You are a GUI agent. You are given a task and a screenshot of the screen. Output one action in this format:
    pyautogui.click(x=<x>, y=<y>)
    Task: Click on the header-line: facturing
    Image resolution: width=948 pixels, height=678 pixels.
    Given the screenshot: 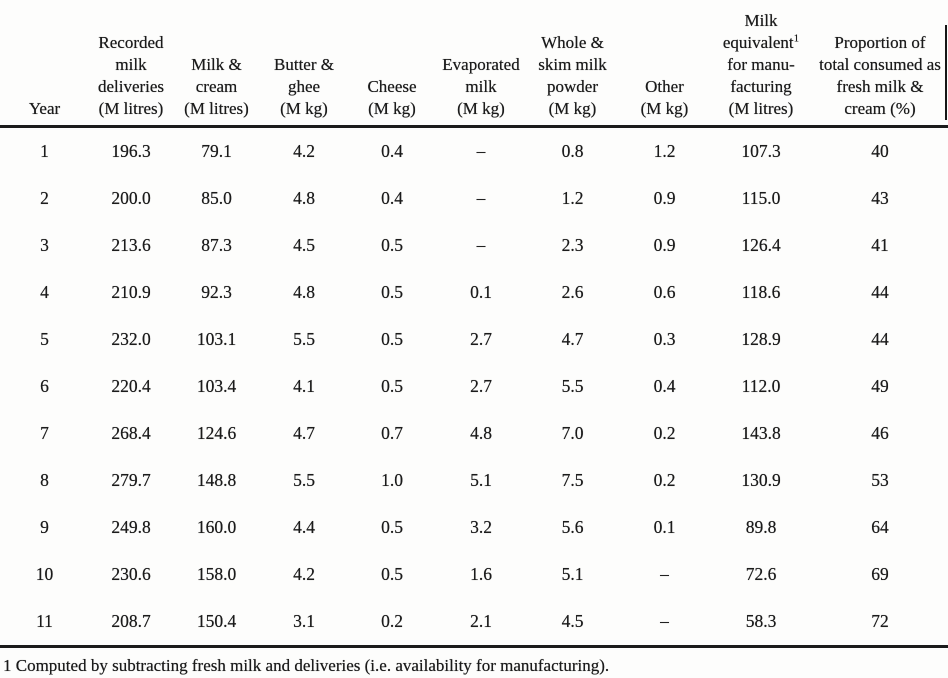 What is the action you would take?
    pyautogui.click(x=761, y=86)
    